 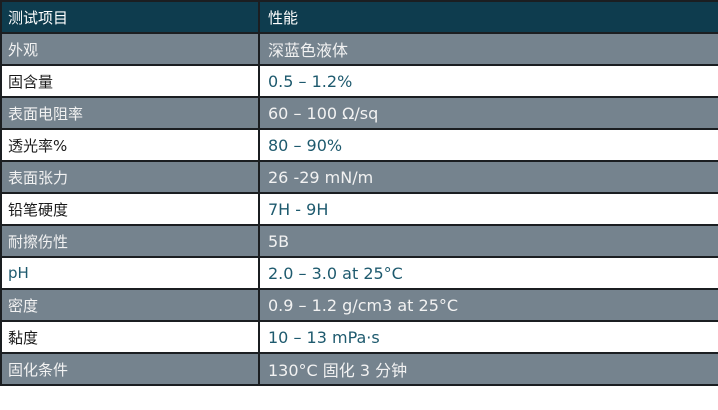 I want to click on table-row: 表面张力 26 -29 mN/m, so click(x=359, y=177).